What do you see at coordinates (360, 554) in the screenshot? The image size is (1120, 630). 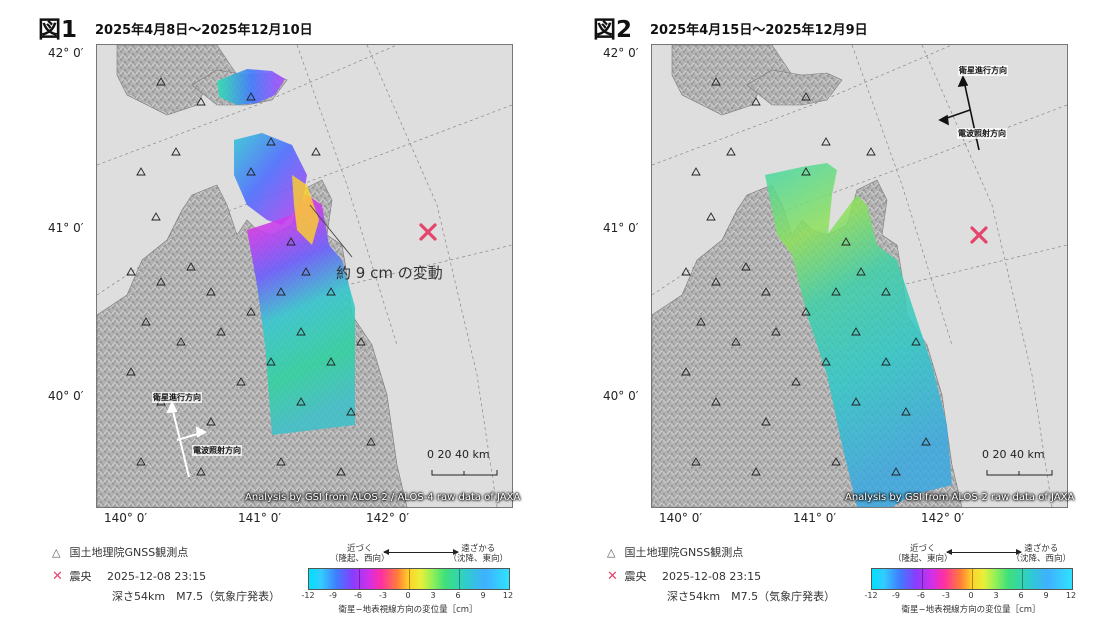 I see `colorbar-near-label: 近づく （隆起、西向）` at bounding box center [360, 554].